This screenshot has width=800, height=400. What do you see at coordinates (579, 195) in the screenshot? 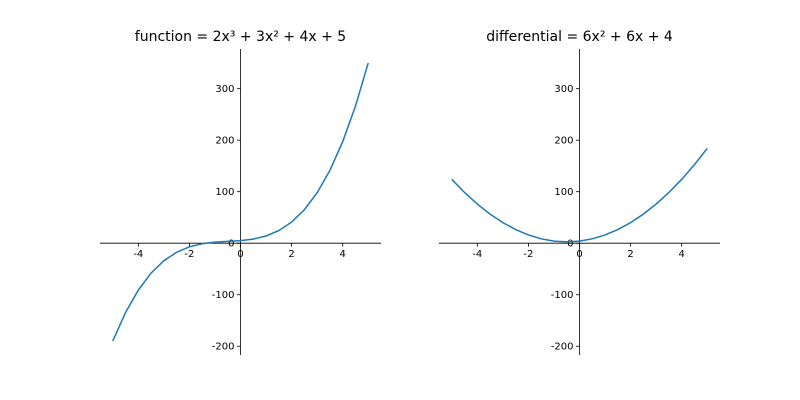
I see `data-line` at bounding box center [579, 195].